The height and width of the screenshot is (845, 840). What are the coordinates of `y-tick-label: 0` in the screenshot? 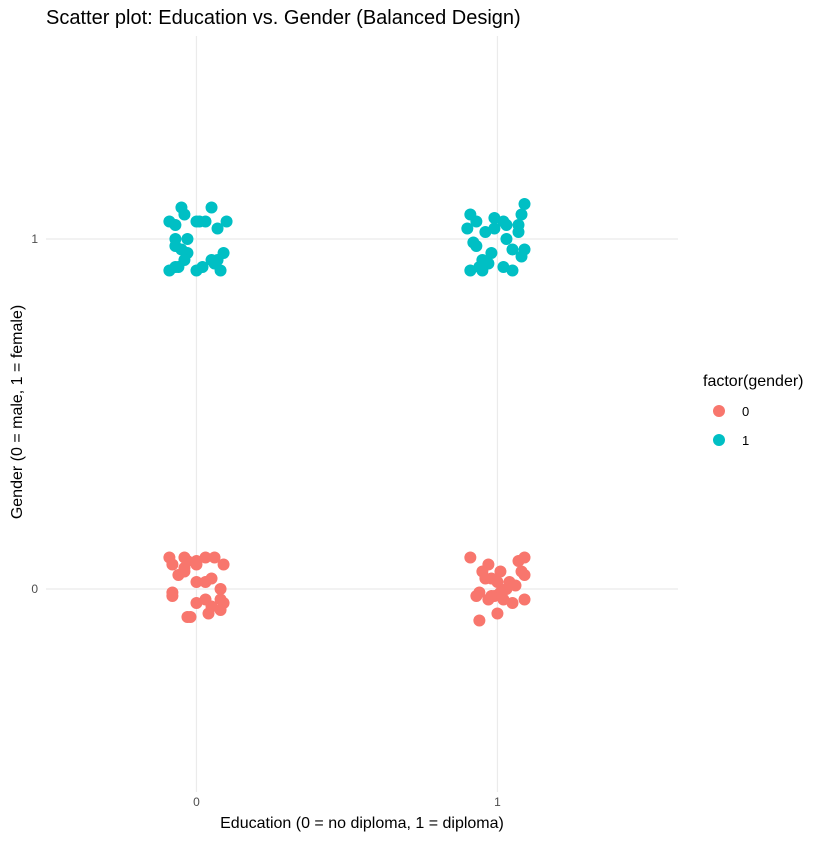 It's located at (34, 589).